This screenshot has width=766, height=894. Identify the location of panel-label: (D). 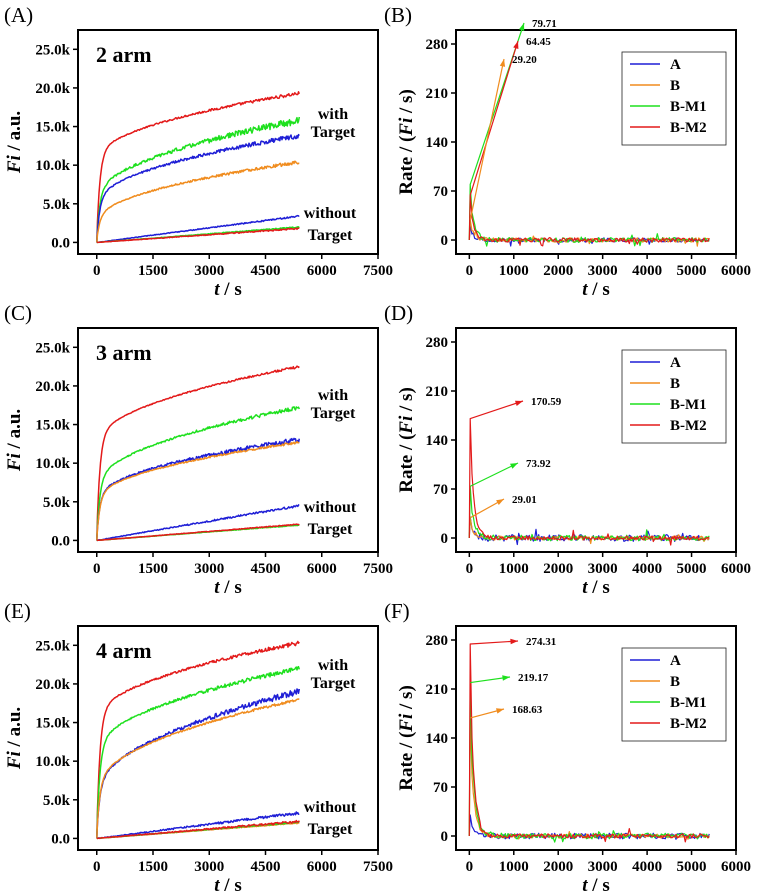
(398, 313).